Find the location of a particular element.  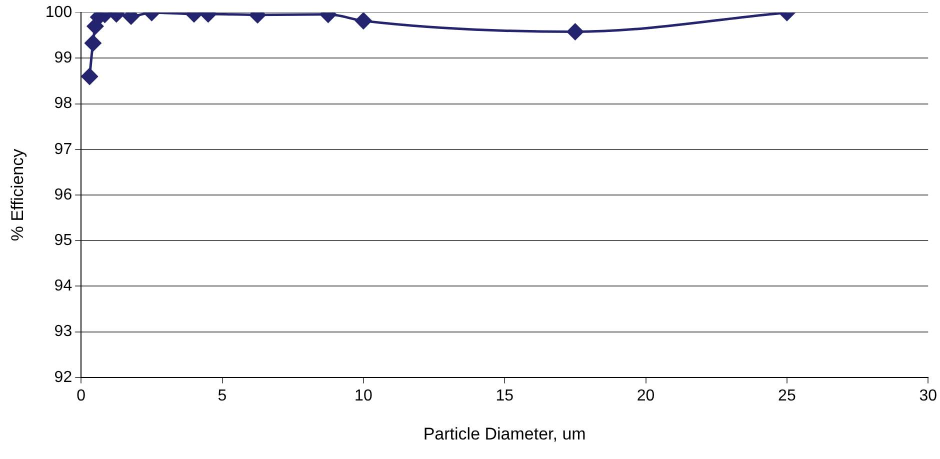

x-axis-title: Particle Diameter, um is located at coordinates (504, 434).